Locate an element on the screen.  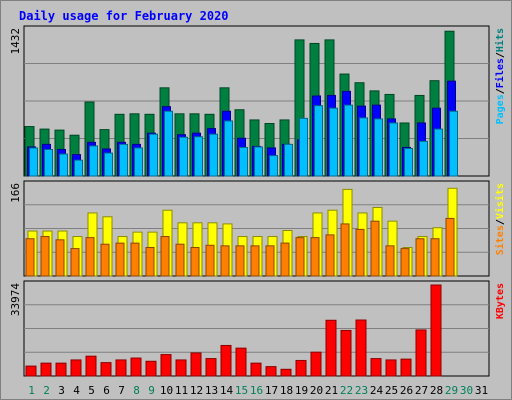
day-label-9: 9 is located at coordinates (151, 390).